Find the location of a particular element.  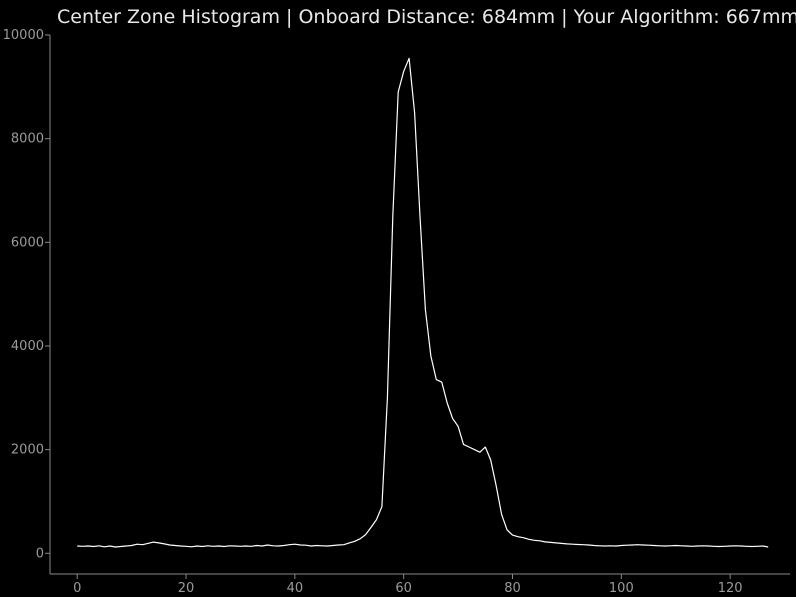

y-tick-label: 8000 is located at coordinates (27, 139).